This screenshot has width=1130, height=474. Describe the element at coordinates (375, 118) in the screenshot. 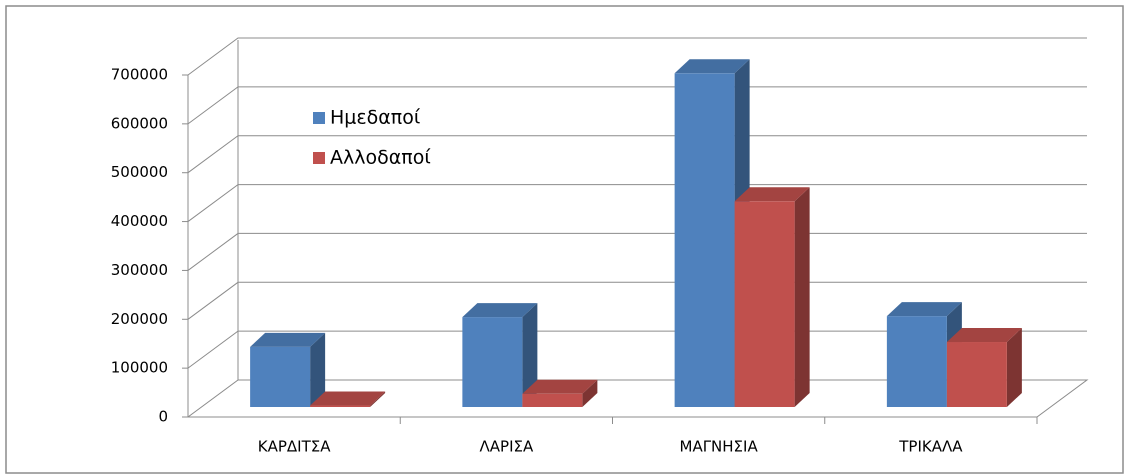

I see `legend-label: Ημεδαποί` at that location.